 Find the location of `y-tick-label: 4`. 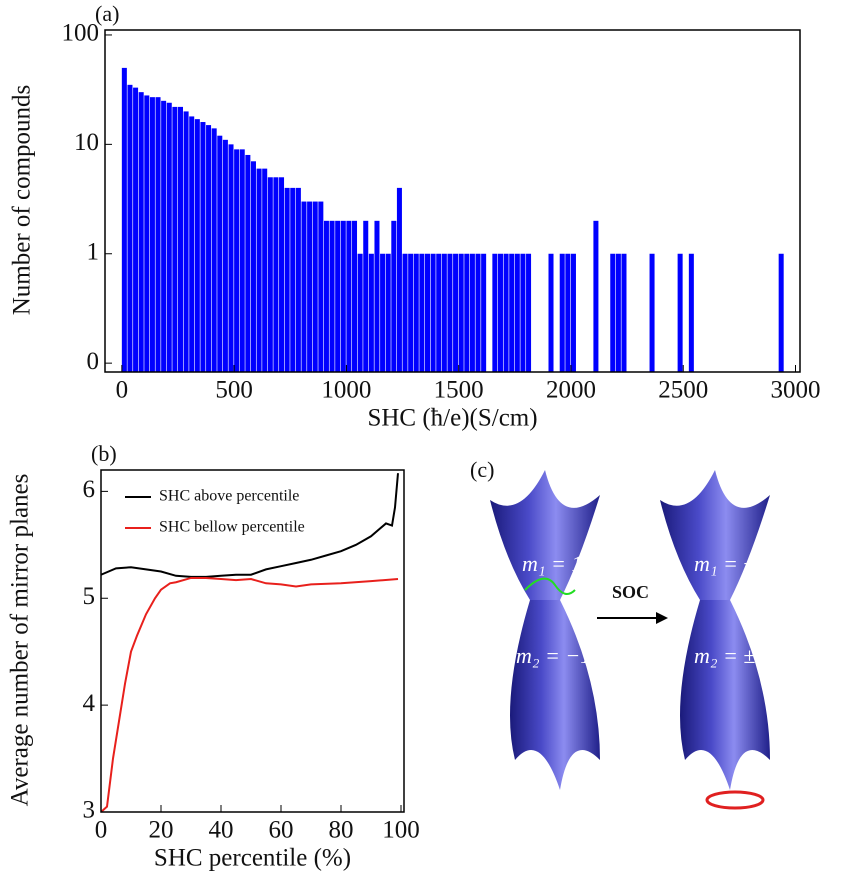

y-tick-label: 4 is located at coordinates (89, 703).